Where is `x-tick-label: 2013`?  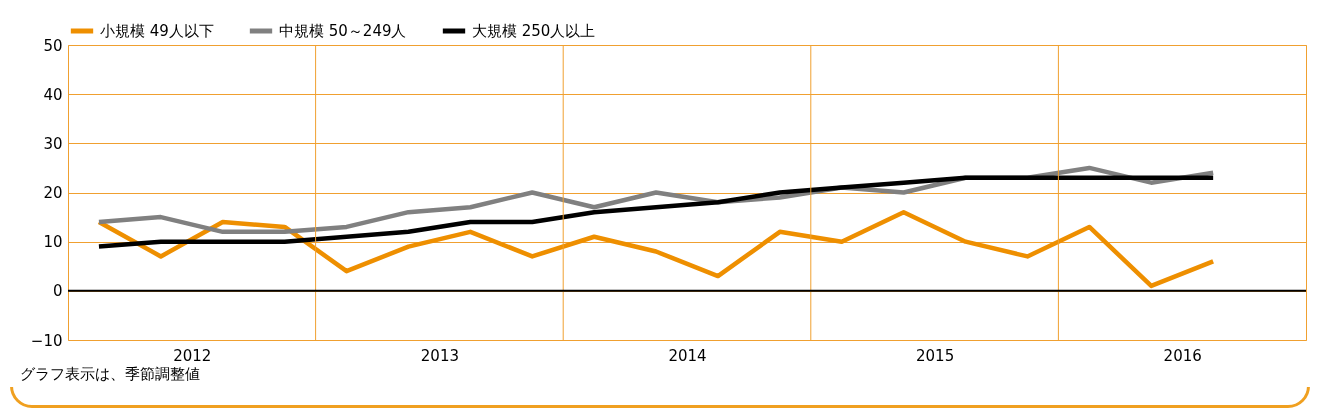 x-tick-label: 2013 is located at coordinates (439, 355).